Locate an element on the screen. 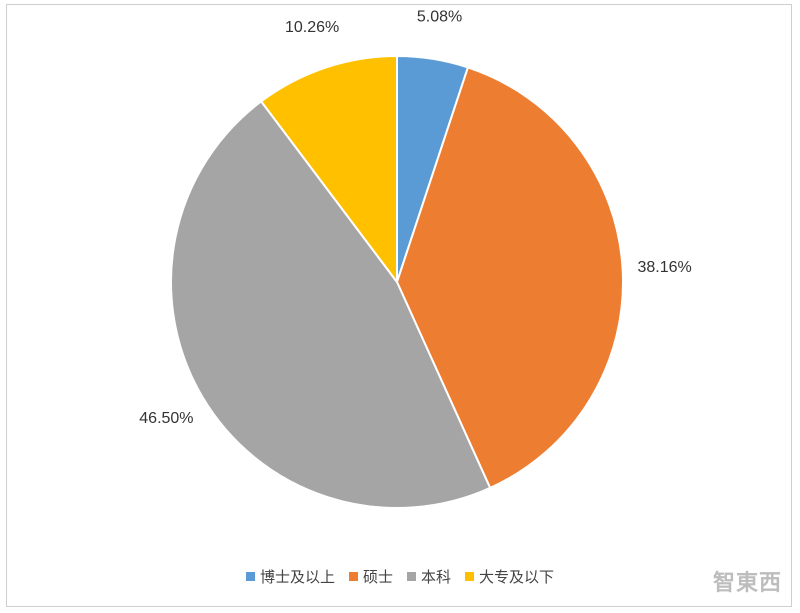 The image size is (800, 613). legend-item-1: 博士及以上 is located at coordinates (290, 576).